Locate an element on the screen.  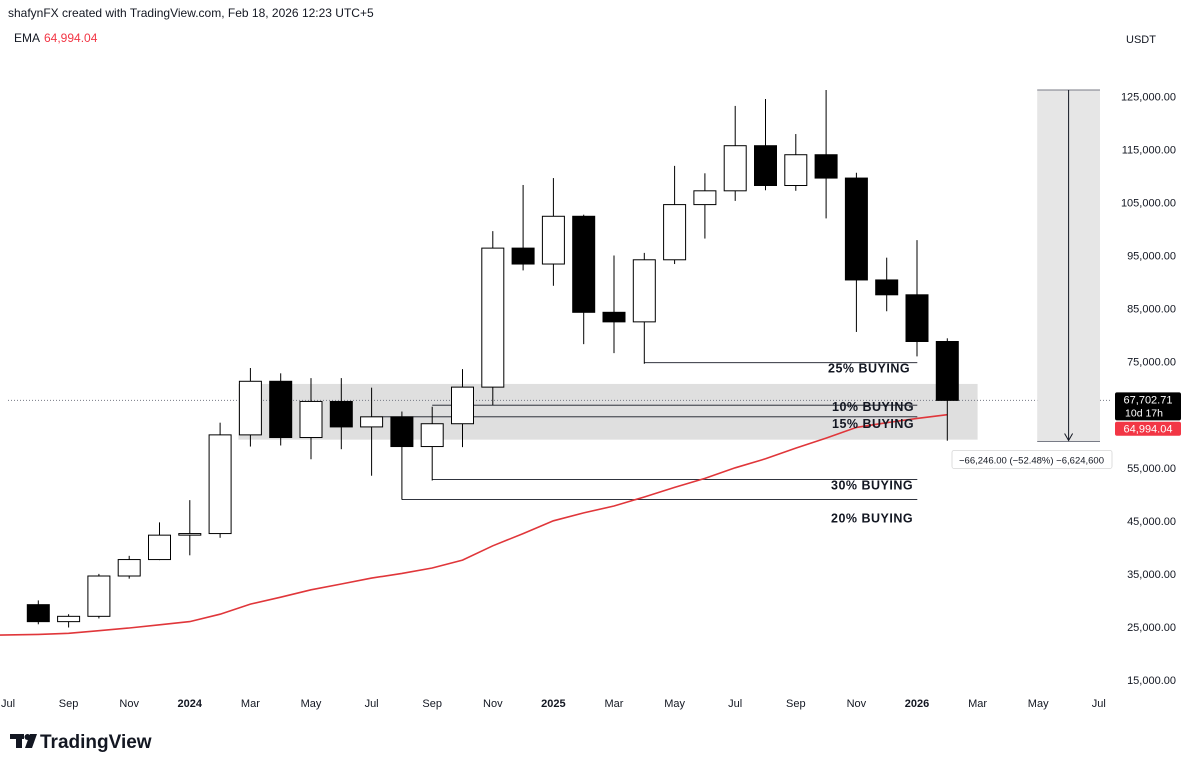
buy-zone is located at coordinates (608, 411).